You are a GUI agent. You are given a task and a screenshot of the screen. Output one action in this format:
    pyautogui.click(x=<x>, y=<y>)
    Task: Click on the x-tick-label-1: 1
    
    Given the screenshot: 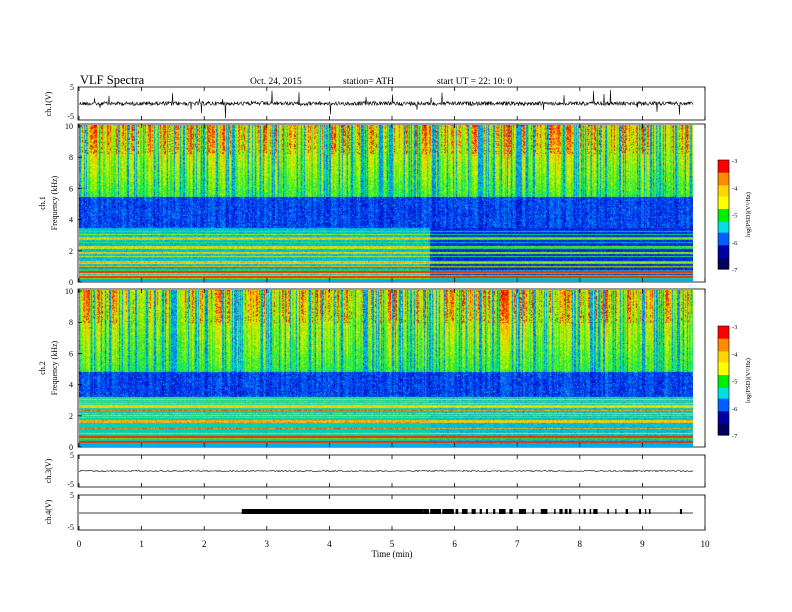 What is the action you would take?
    pyautogui.click(x=141, y=544)
    